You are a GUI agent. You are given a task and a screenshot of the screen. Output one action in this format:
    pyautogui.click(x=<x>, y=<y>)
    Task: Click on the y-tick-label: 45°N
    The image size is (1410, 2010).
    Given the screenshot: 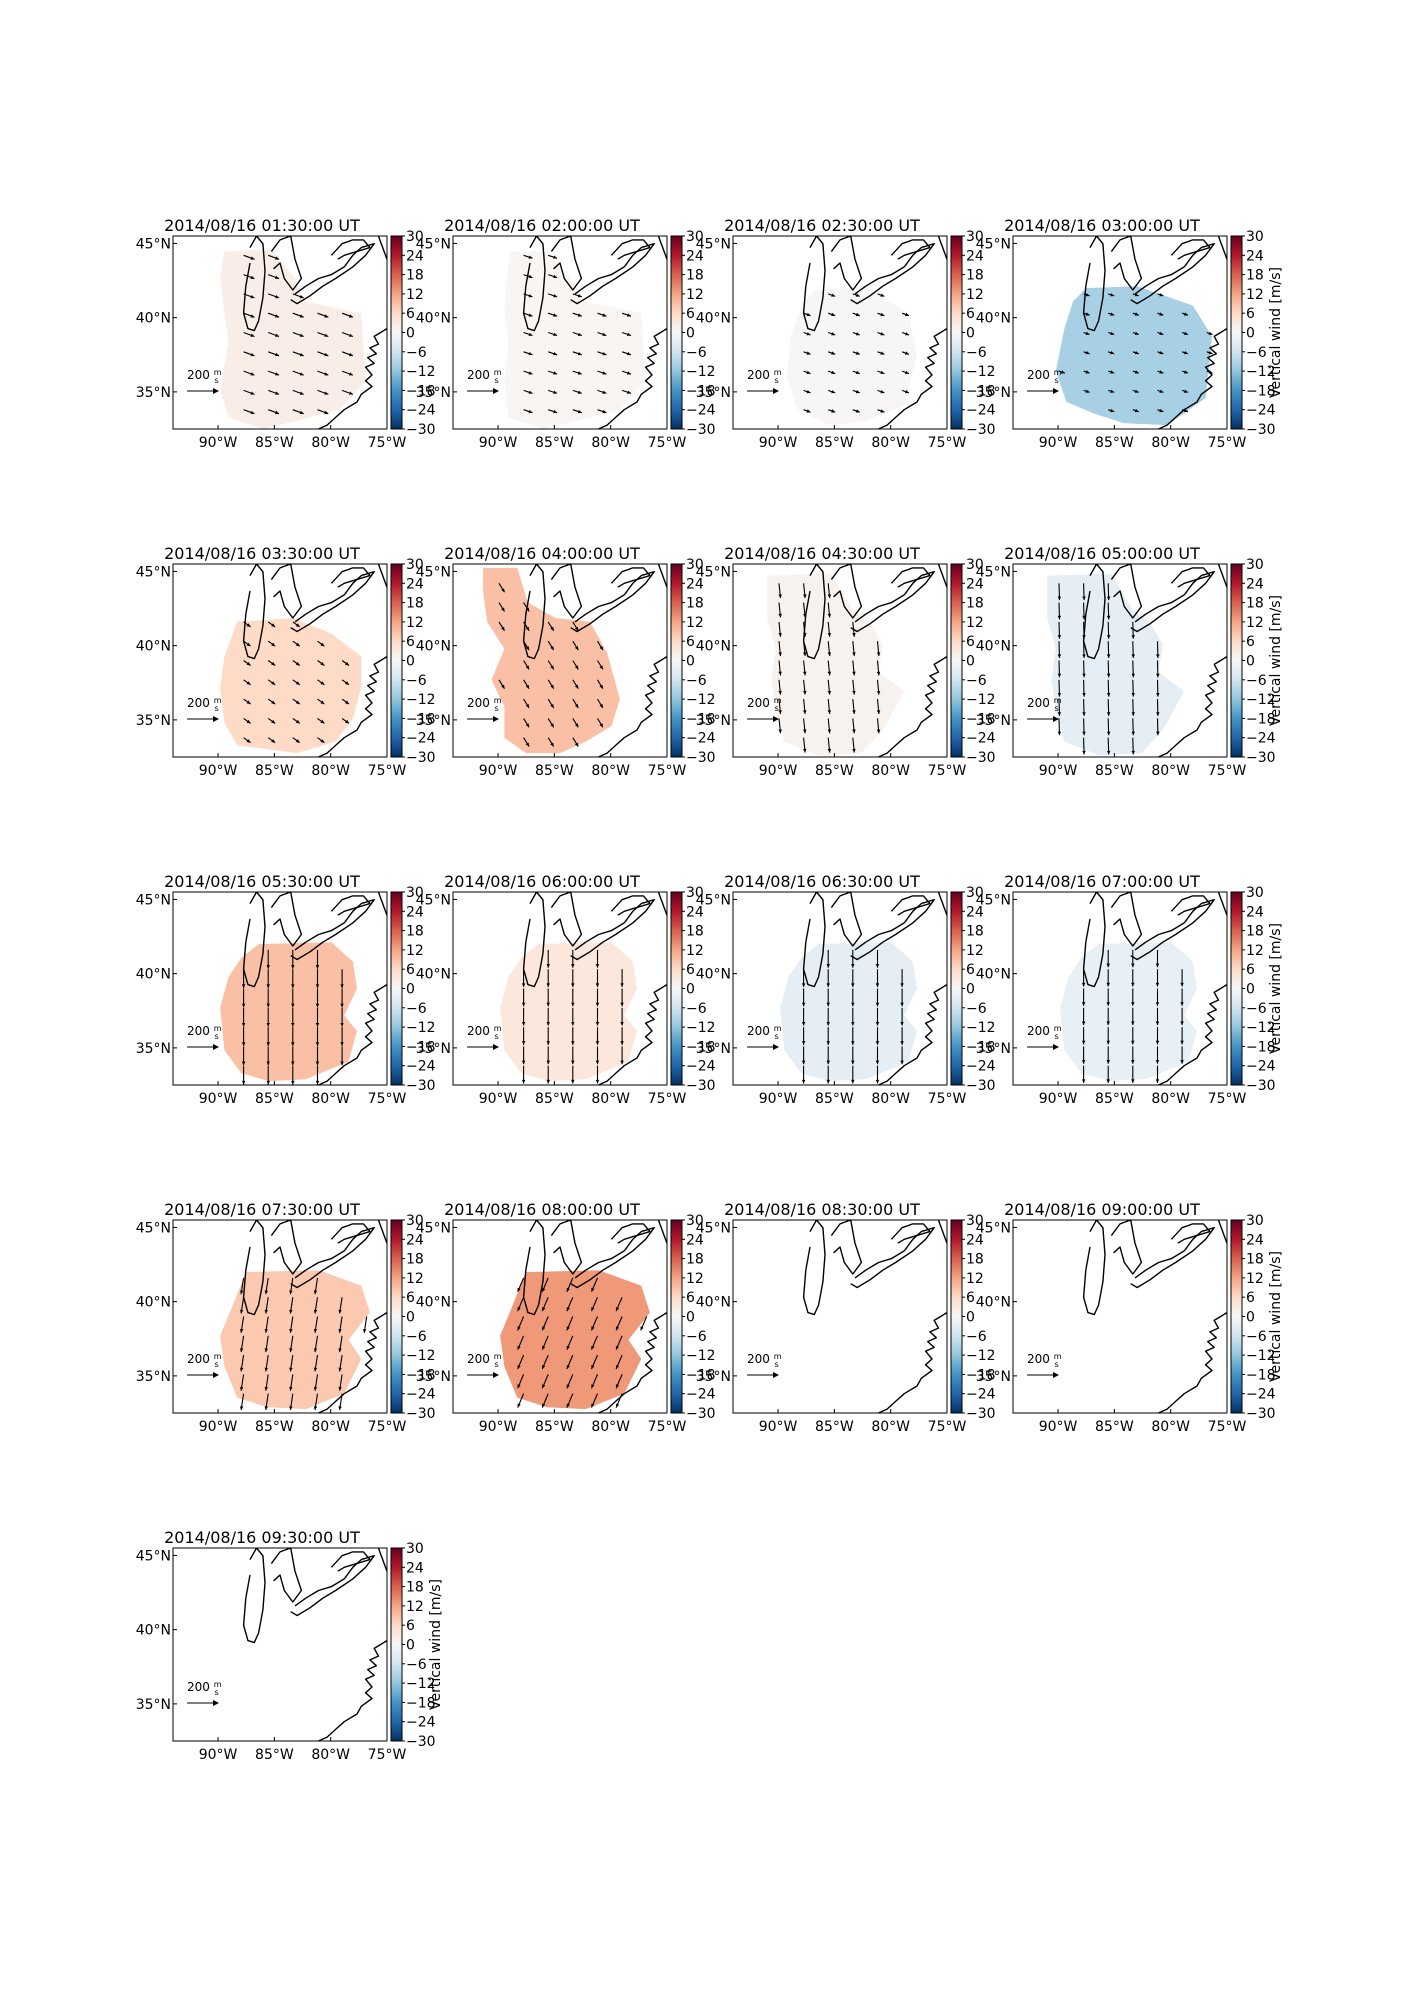 What is the action you would take?
    pyautogui.click(x=713, y=572)
    